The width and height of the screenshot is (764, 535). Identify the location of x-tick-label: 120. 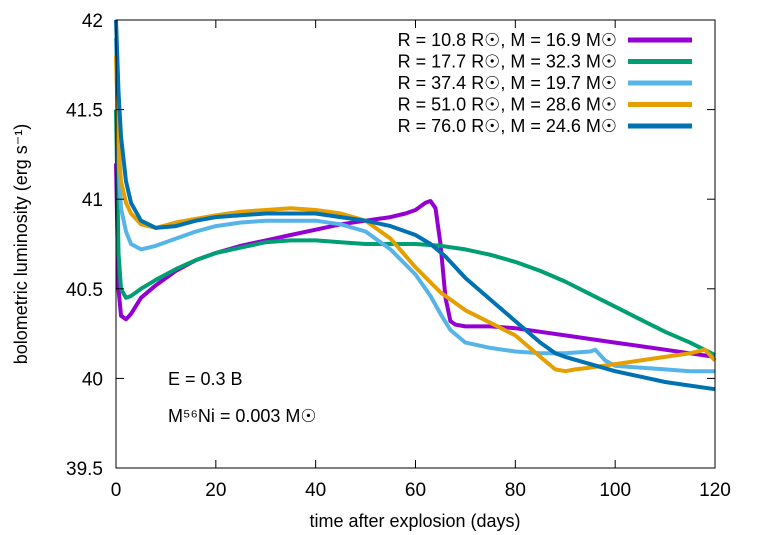
(715, 490).